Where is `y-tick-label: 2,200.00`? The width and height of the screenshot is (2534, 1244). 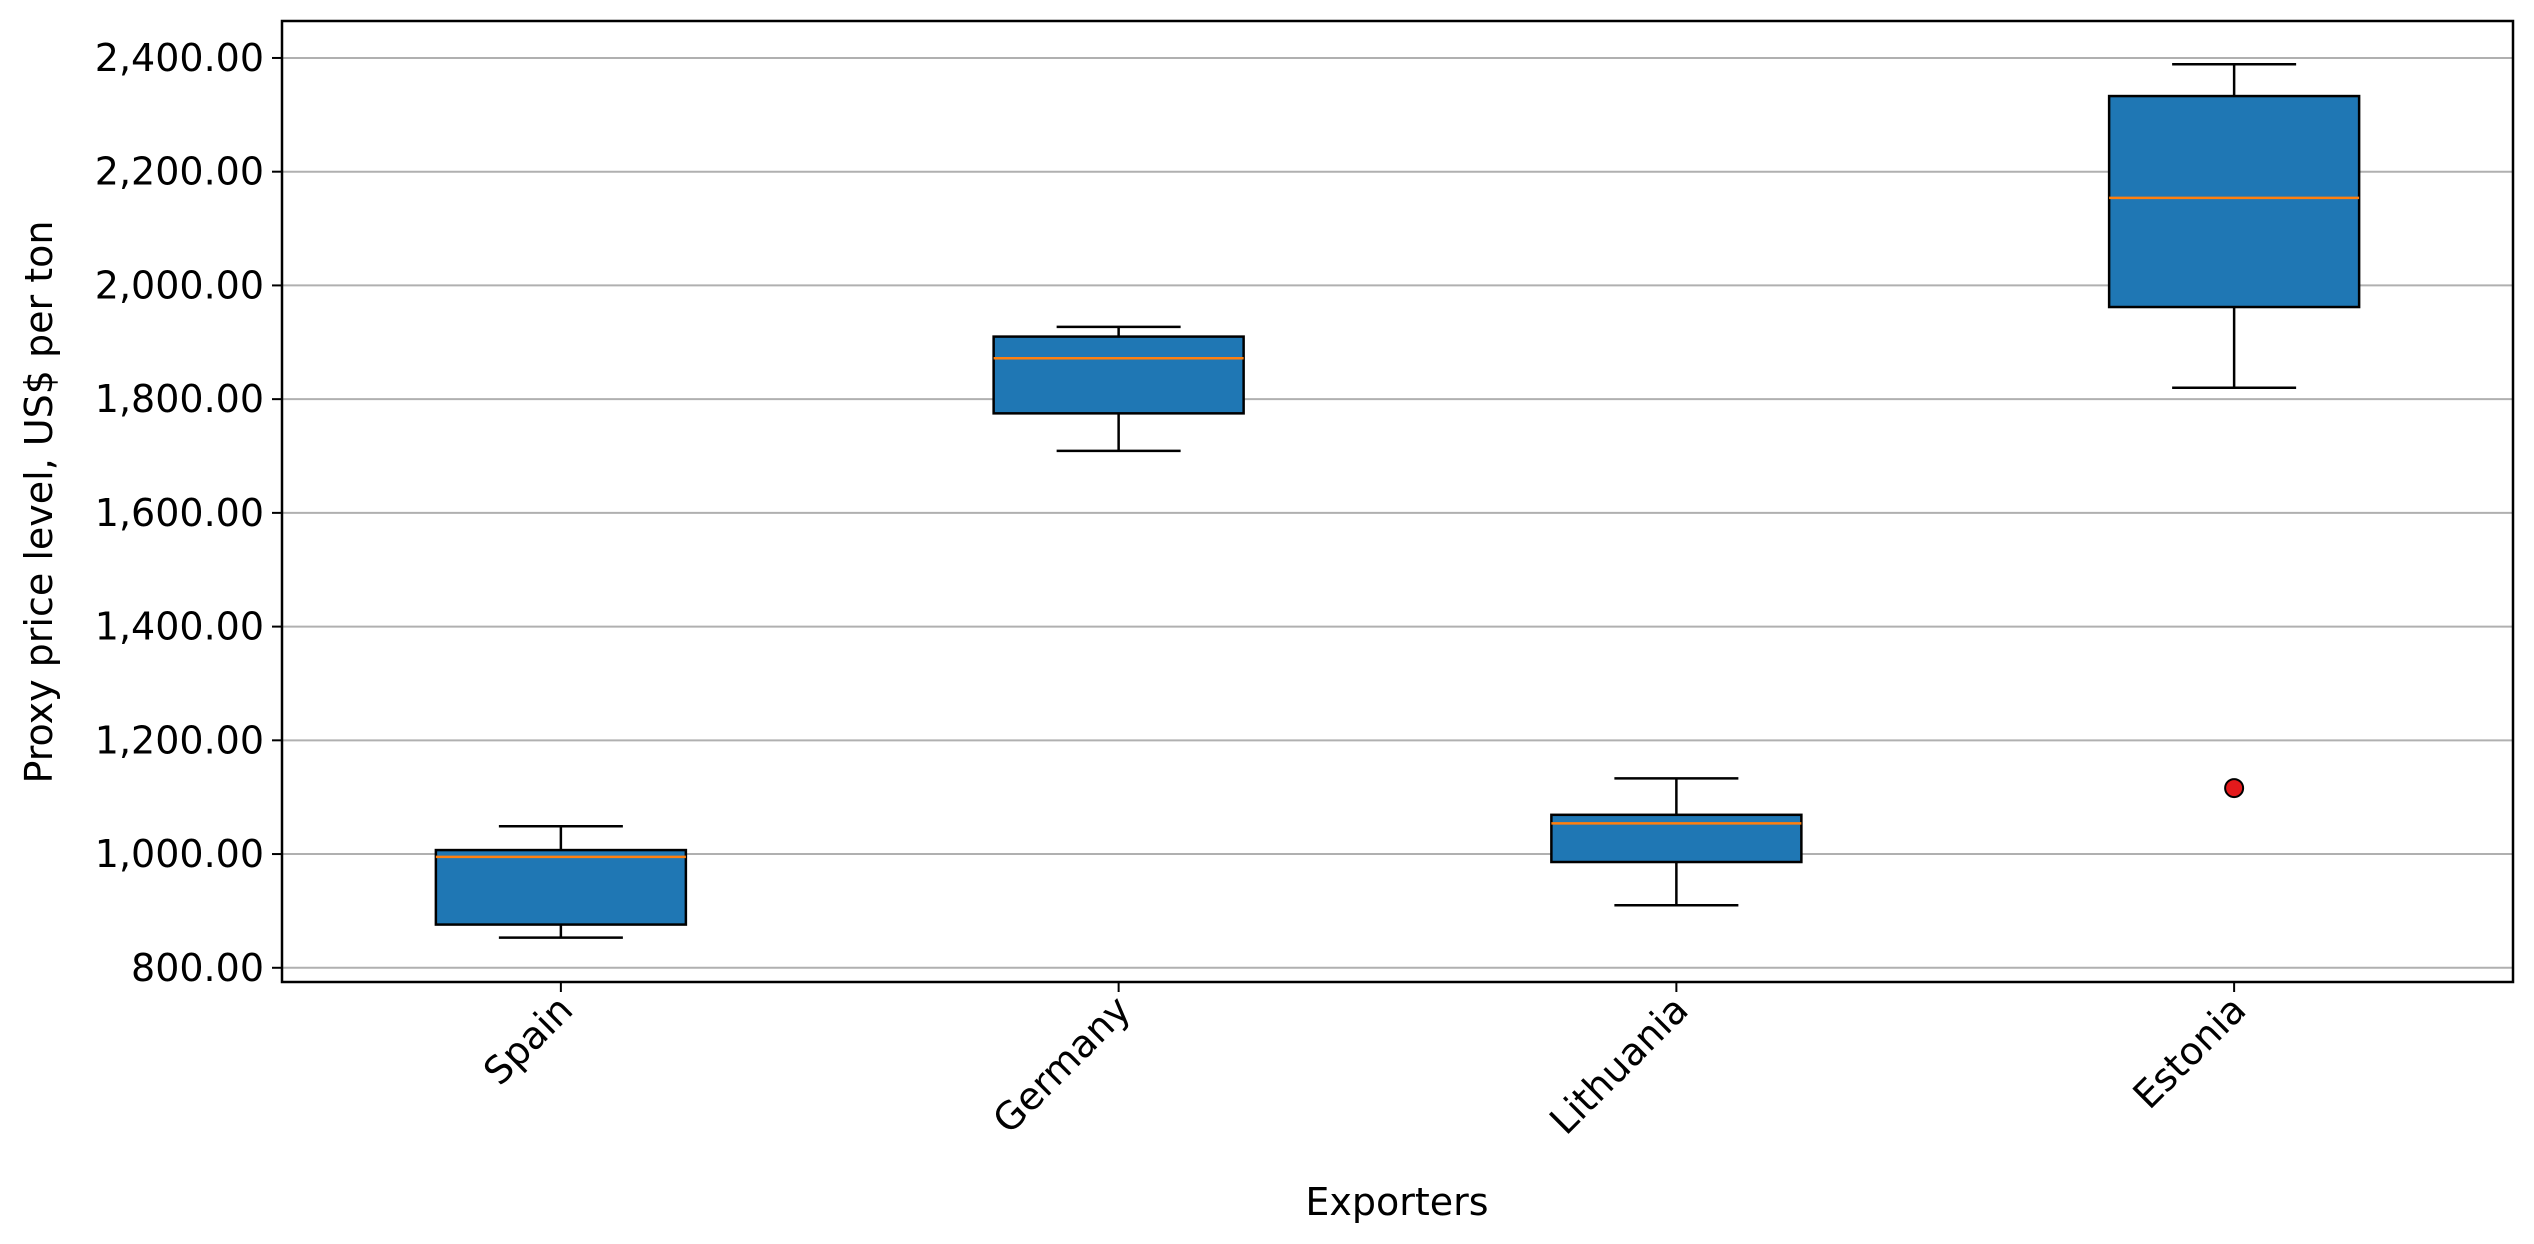
y-tick-label: 2,200.00 is located at coordinates (179, 172).